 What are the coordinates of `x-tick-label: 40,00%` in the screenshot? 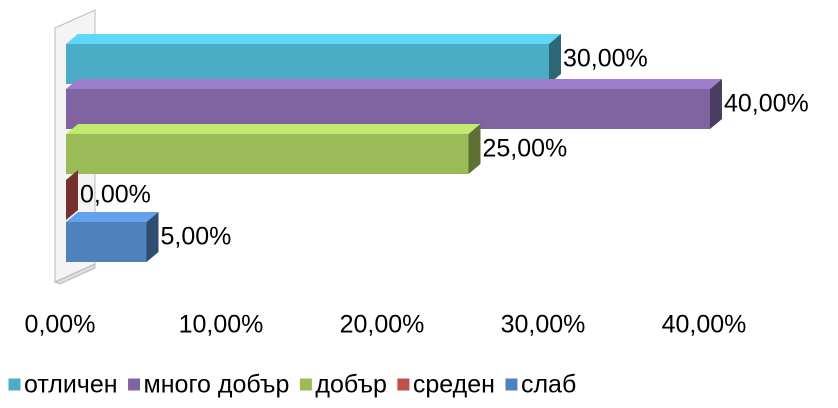 It's located at (704, 325).